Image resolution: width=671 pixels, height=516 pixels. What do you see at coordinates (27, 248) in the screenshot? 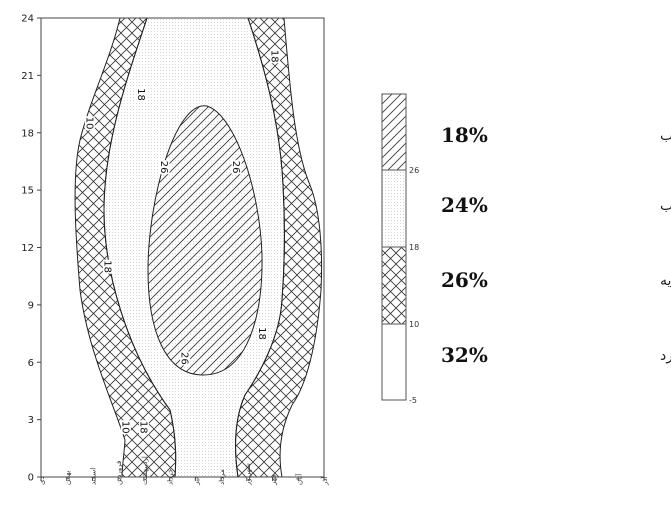
I see `y-tick-label: 12` at bounding box center [27, 248].